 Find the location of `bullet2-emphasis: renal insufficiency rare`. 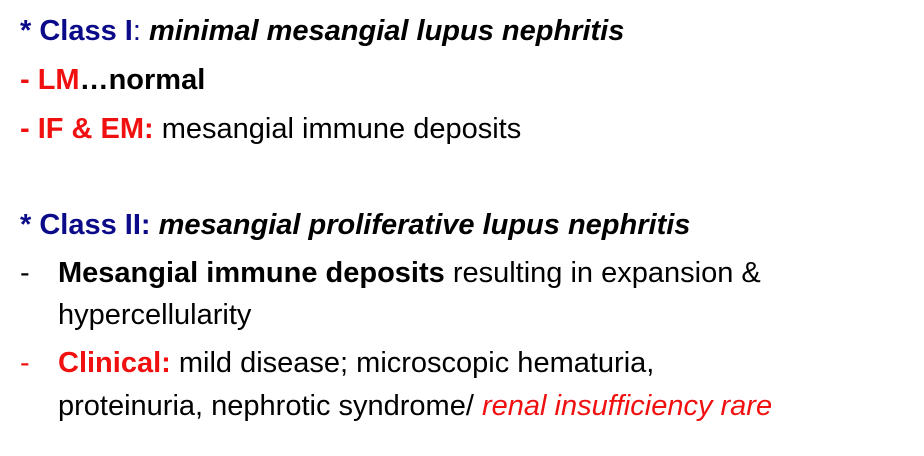

bullet2-emphasis: renal insufficiency rare is located at coordinates (627, 406).